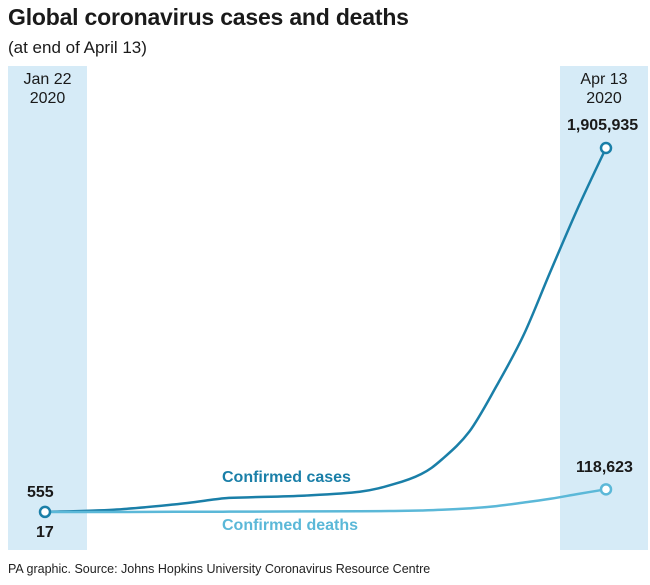 Image resolution: width=650 pixels, height=585 pixels. Describe the element at coordinates (286, 477) in the screenshot. I see `cases-series-label: Confirmed cases` at that location.